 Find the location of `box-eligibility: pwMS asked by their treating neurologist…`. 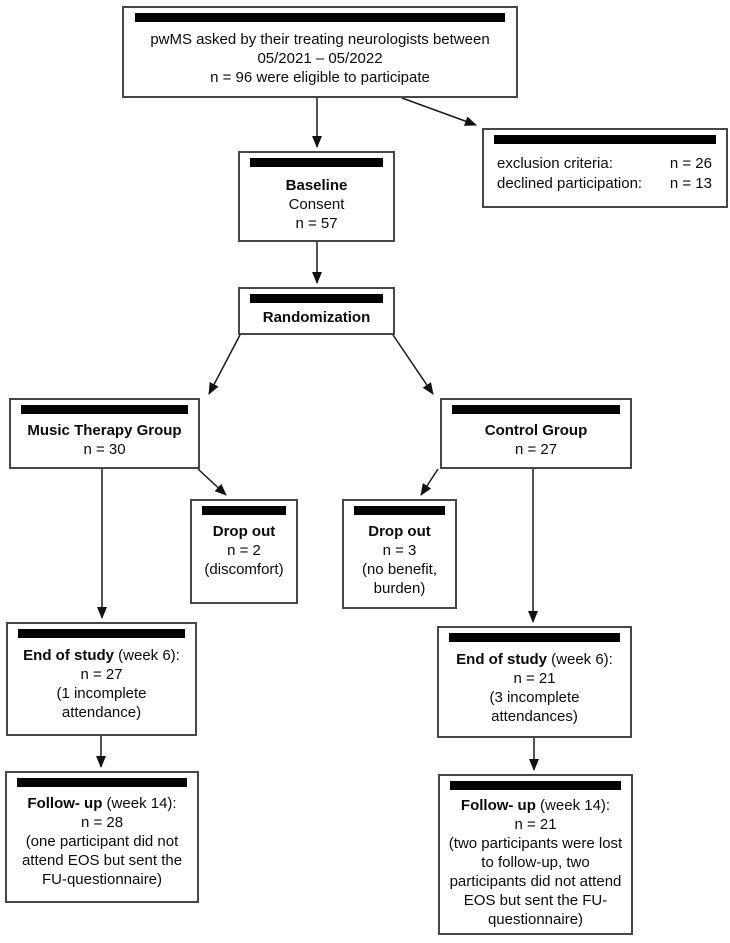

box-eligibility: pwMS asked by their treating neurologist… is located at coordinates (320, 52).